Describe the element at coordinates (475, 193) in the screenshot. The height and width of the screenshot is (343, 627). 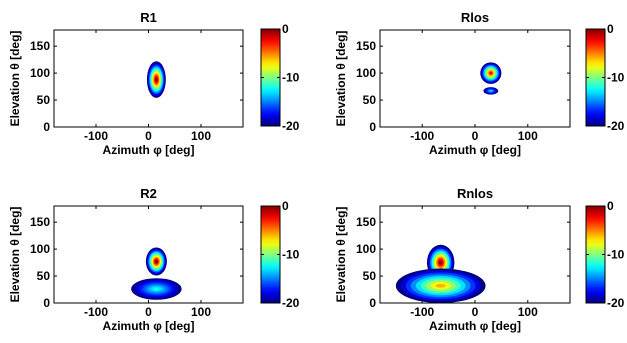
I see `chart-title: Rnlos` at that location.